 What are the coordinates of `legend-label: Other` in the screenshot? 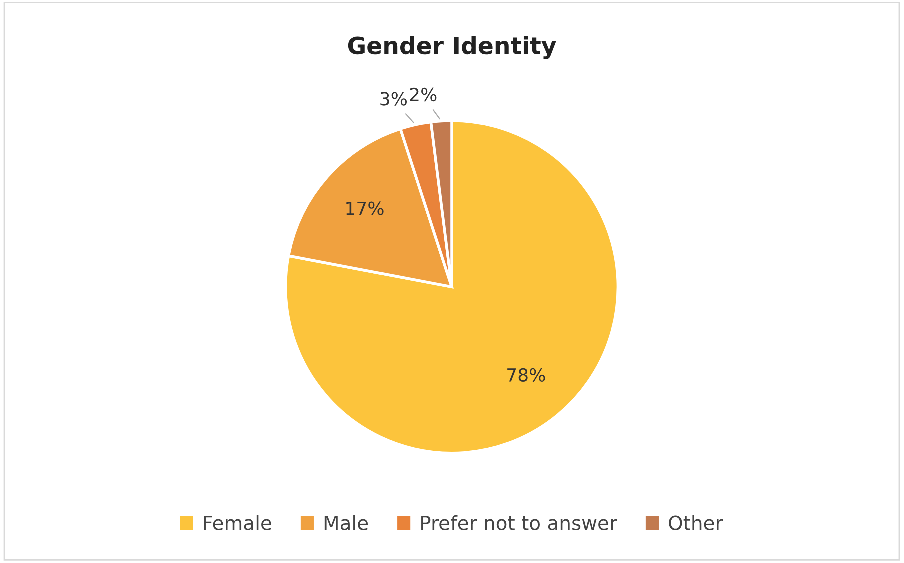 It's located at (696, 522).